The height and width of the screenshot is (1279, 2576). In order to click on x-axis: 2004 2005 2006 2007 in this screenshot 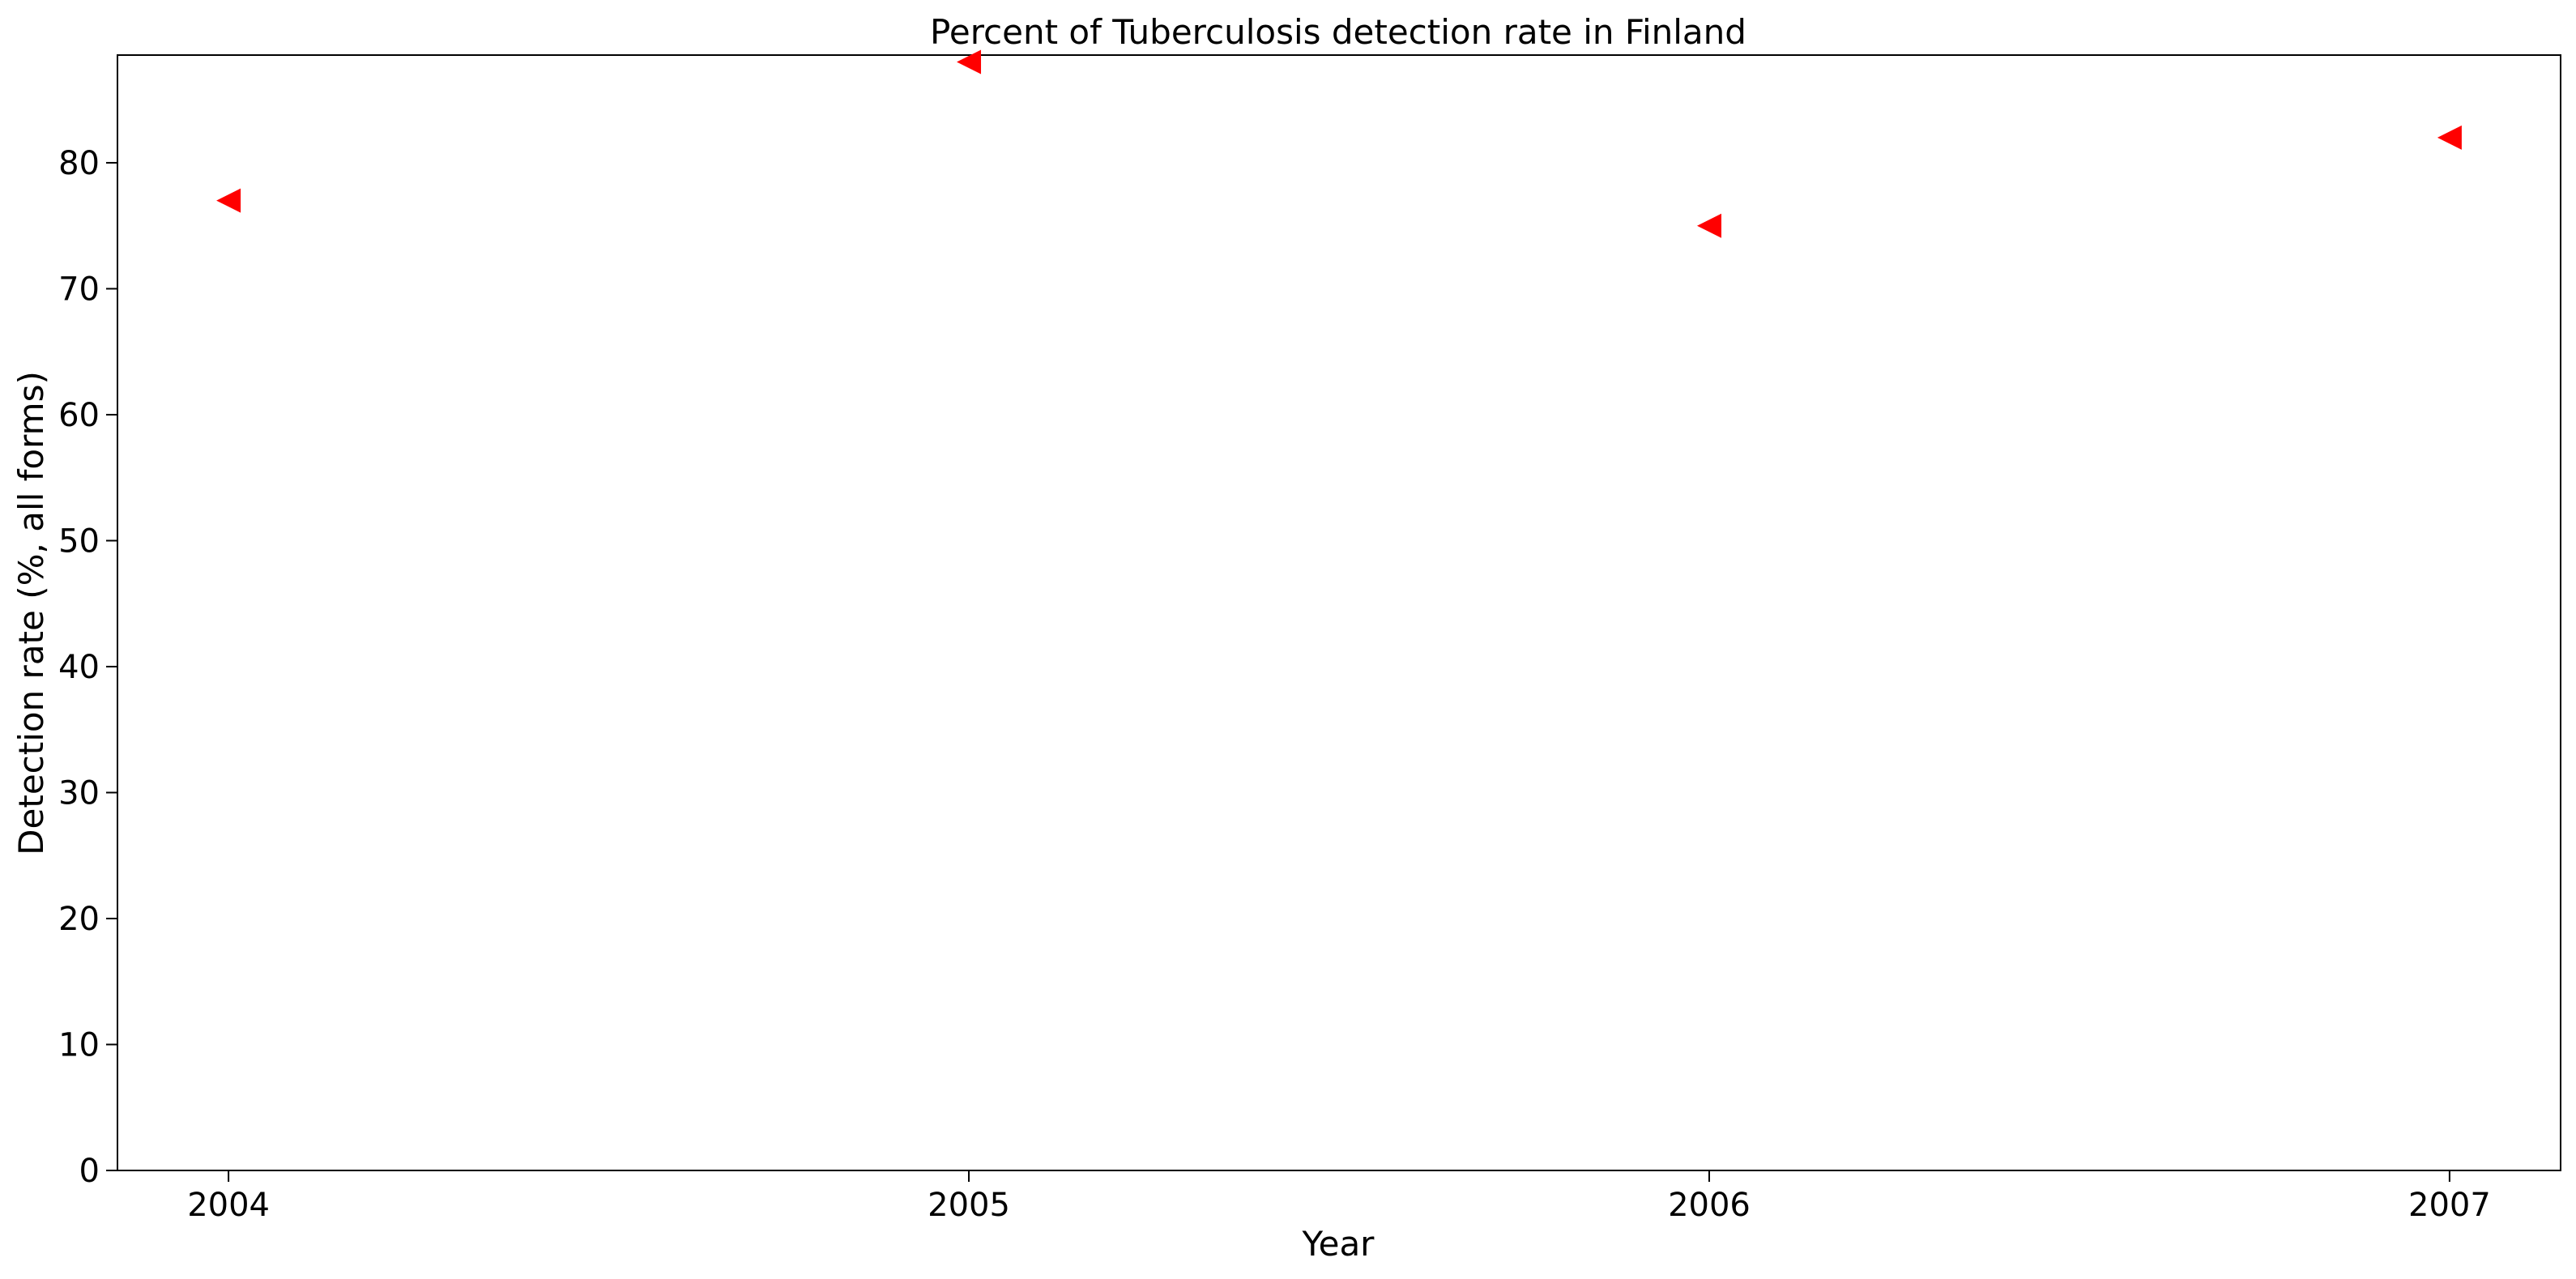, I will do `click(1339, 1197)`.